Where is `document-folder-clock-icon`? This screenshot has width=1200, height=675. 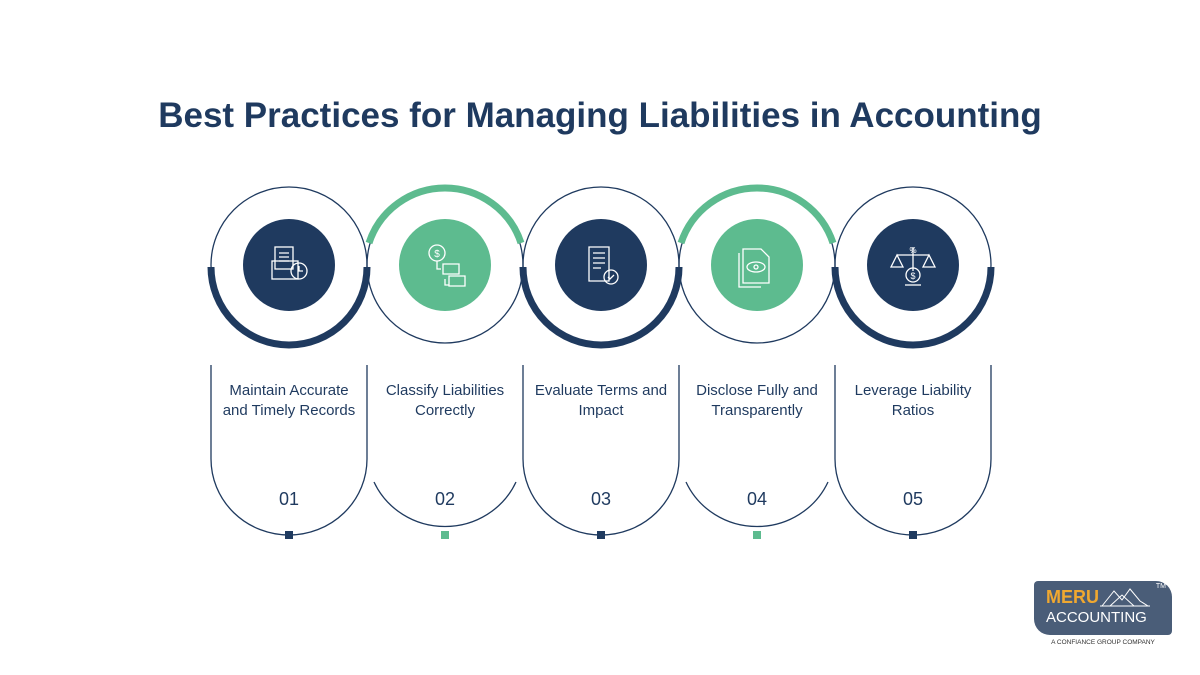
document-folder-clock-icon is located at coordinates (289, 263).